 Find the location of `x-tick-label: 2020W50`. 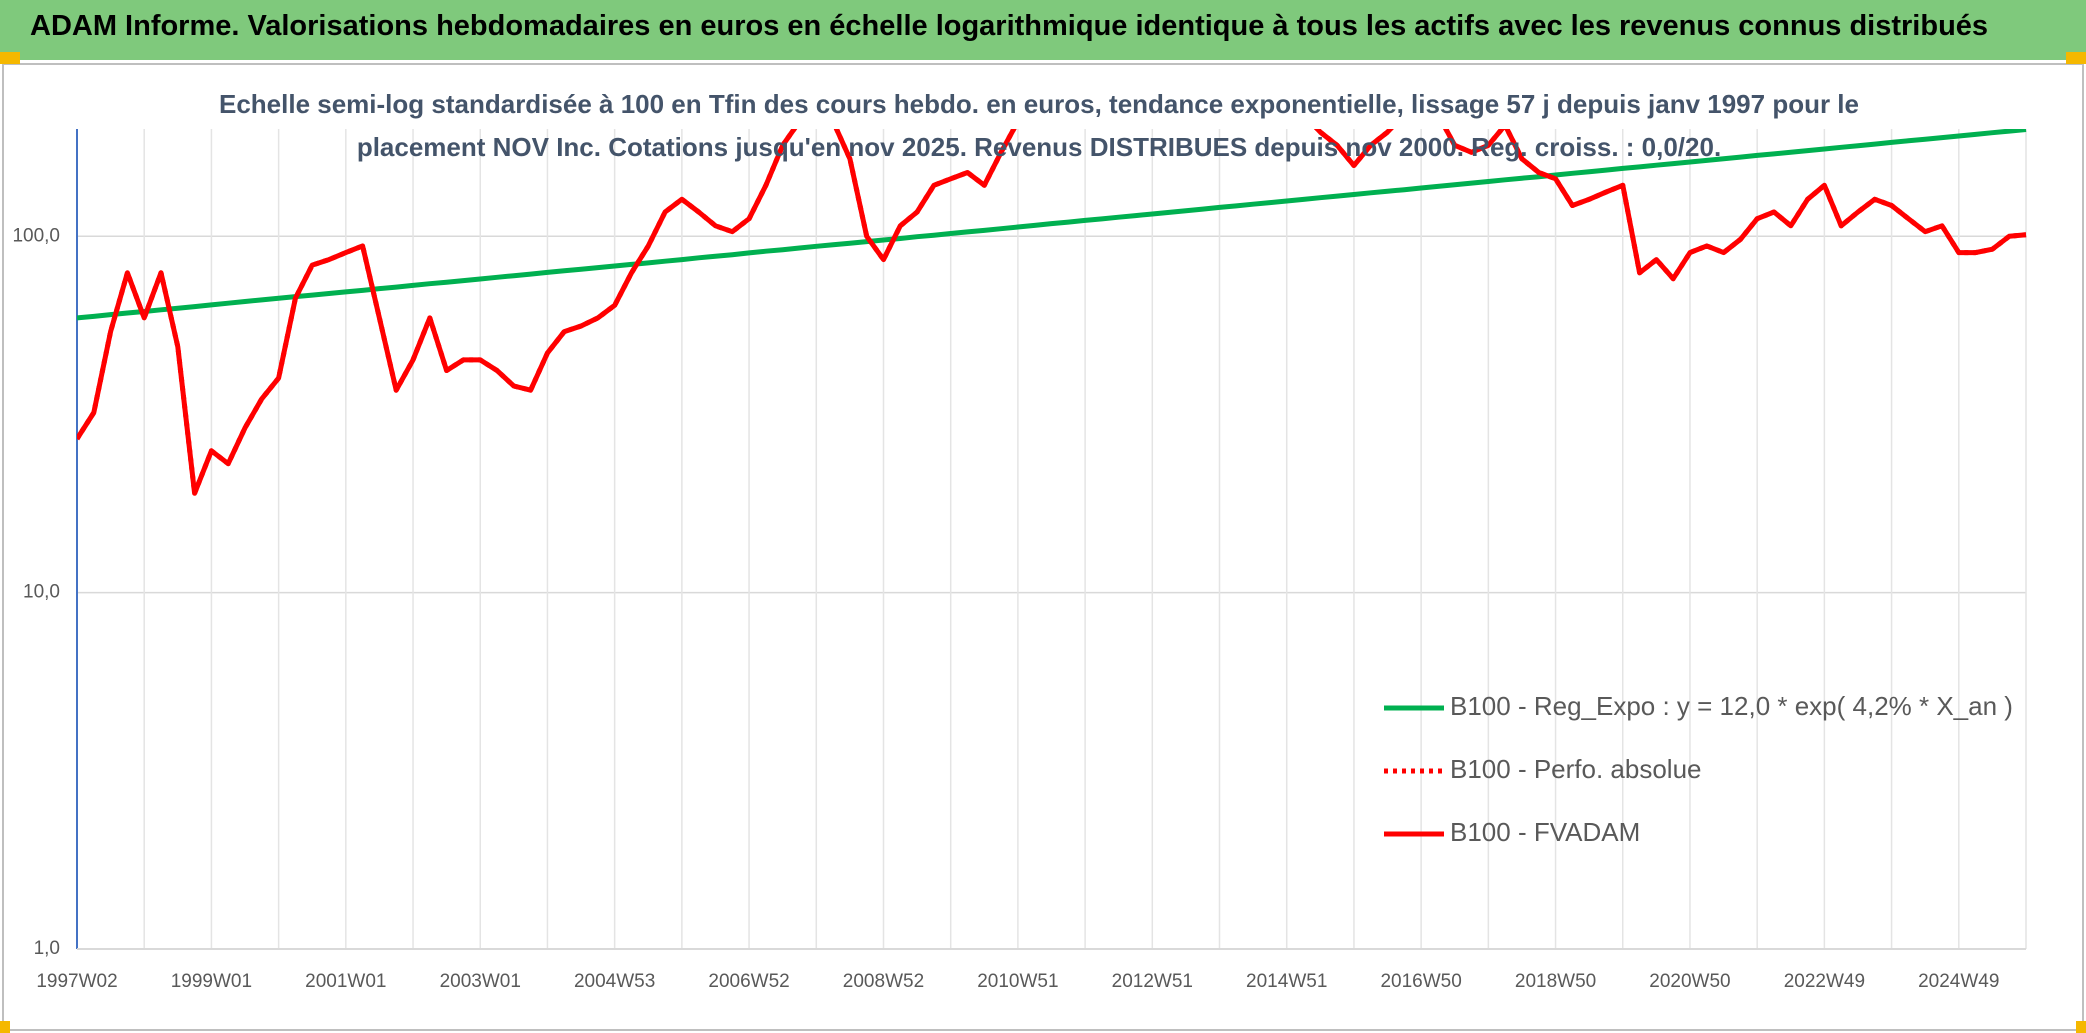

x-tick-label: 2020W50 is located at coordinates (1689, 981).